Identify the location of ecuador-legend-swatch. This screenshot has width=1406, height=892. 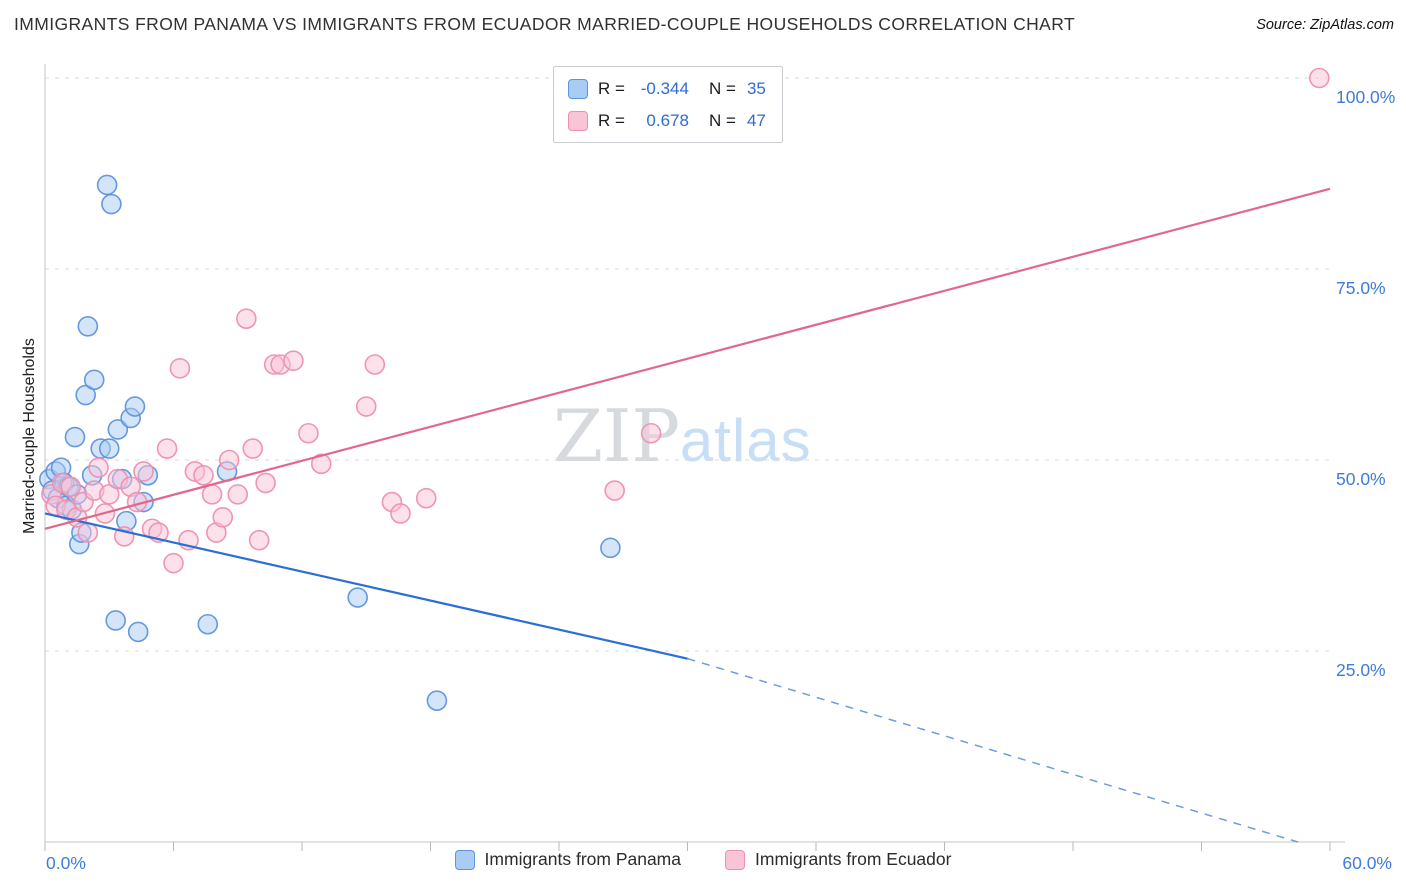
(735, 859).